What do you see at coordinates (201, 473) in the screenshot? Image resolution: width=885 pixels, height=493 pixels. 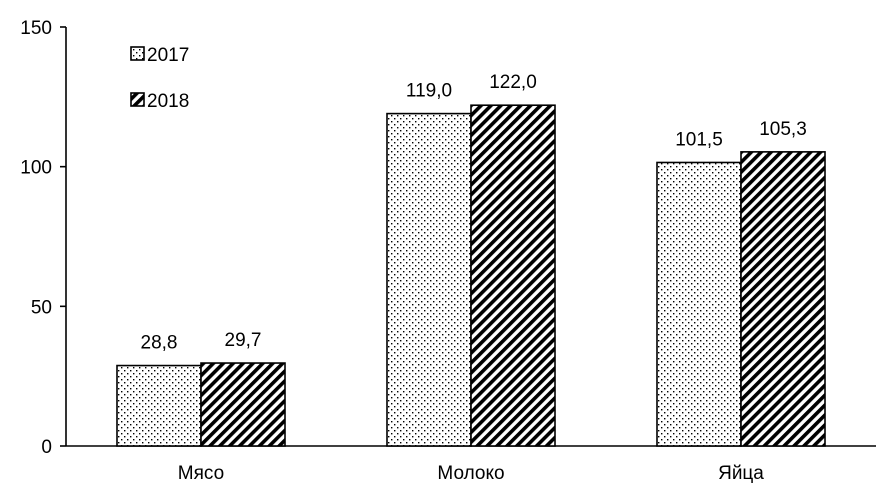 I see `category-label: Мясо` at bounding box center [201, 473].